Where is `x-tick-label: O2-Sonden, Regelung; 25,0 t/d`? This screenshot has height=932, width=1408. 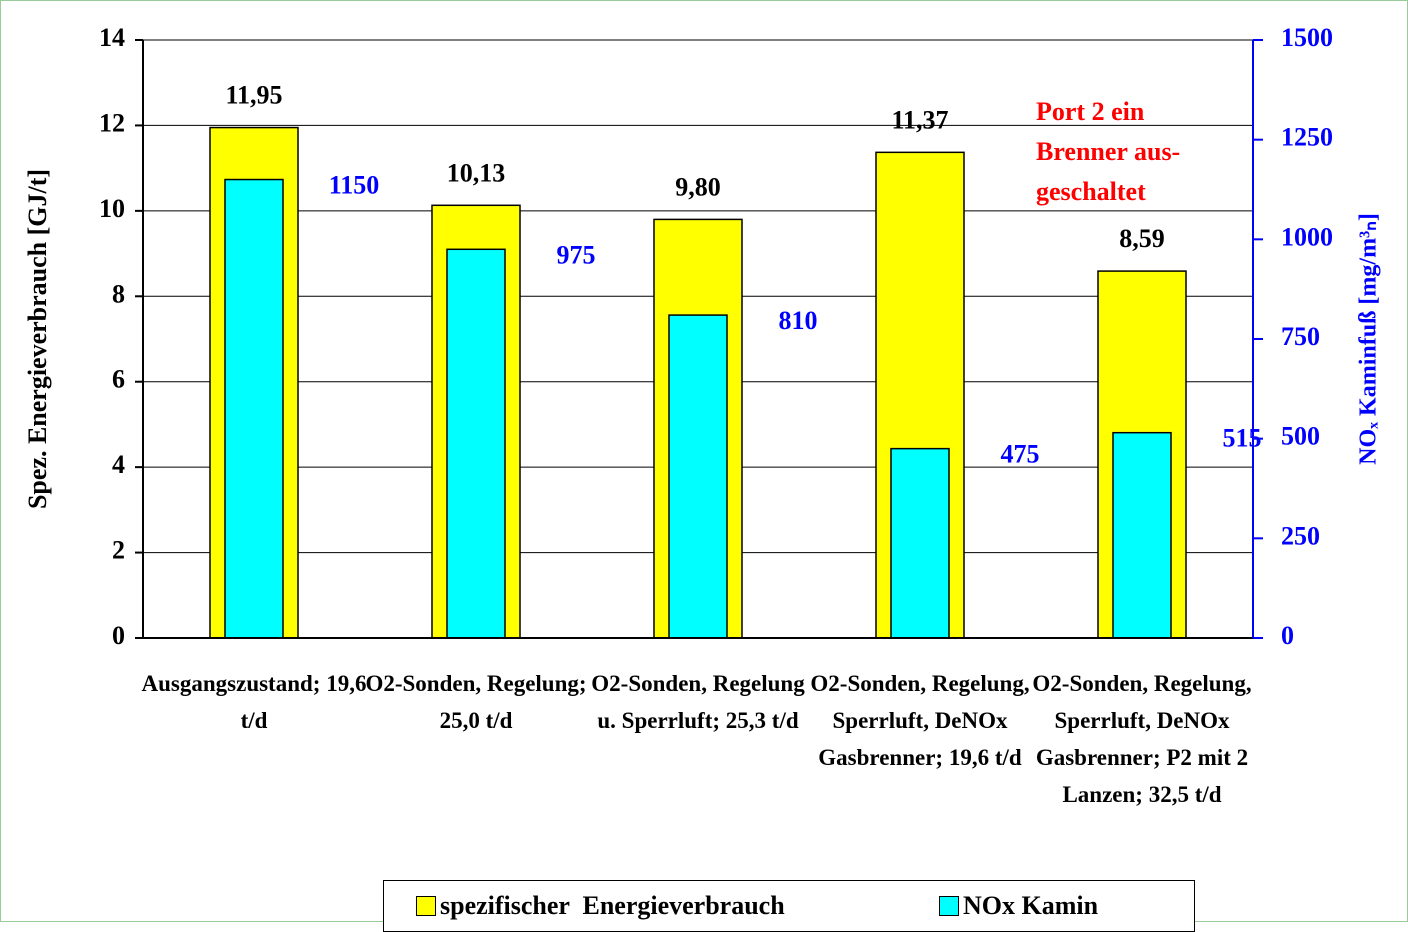
x-tick-label: O2-Sonden, Regelung; 25,0 t/d is located at coordinates (476, 702).